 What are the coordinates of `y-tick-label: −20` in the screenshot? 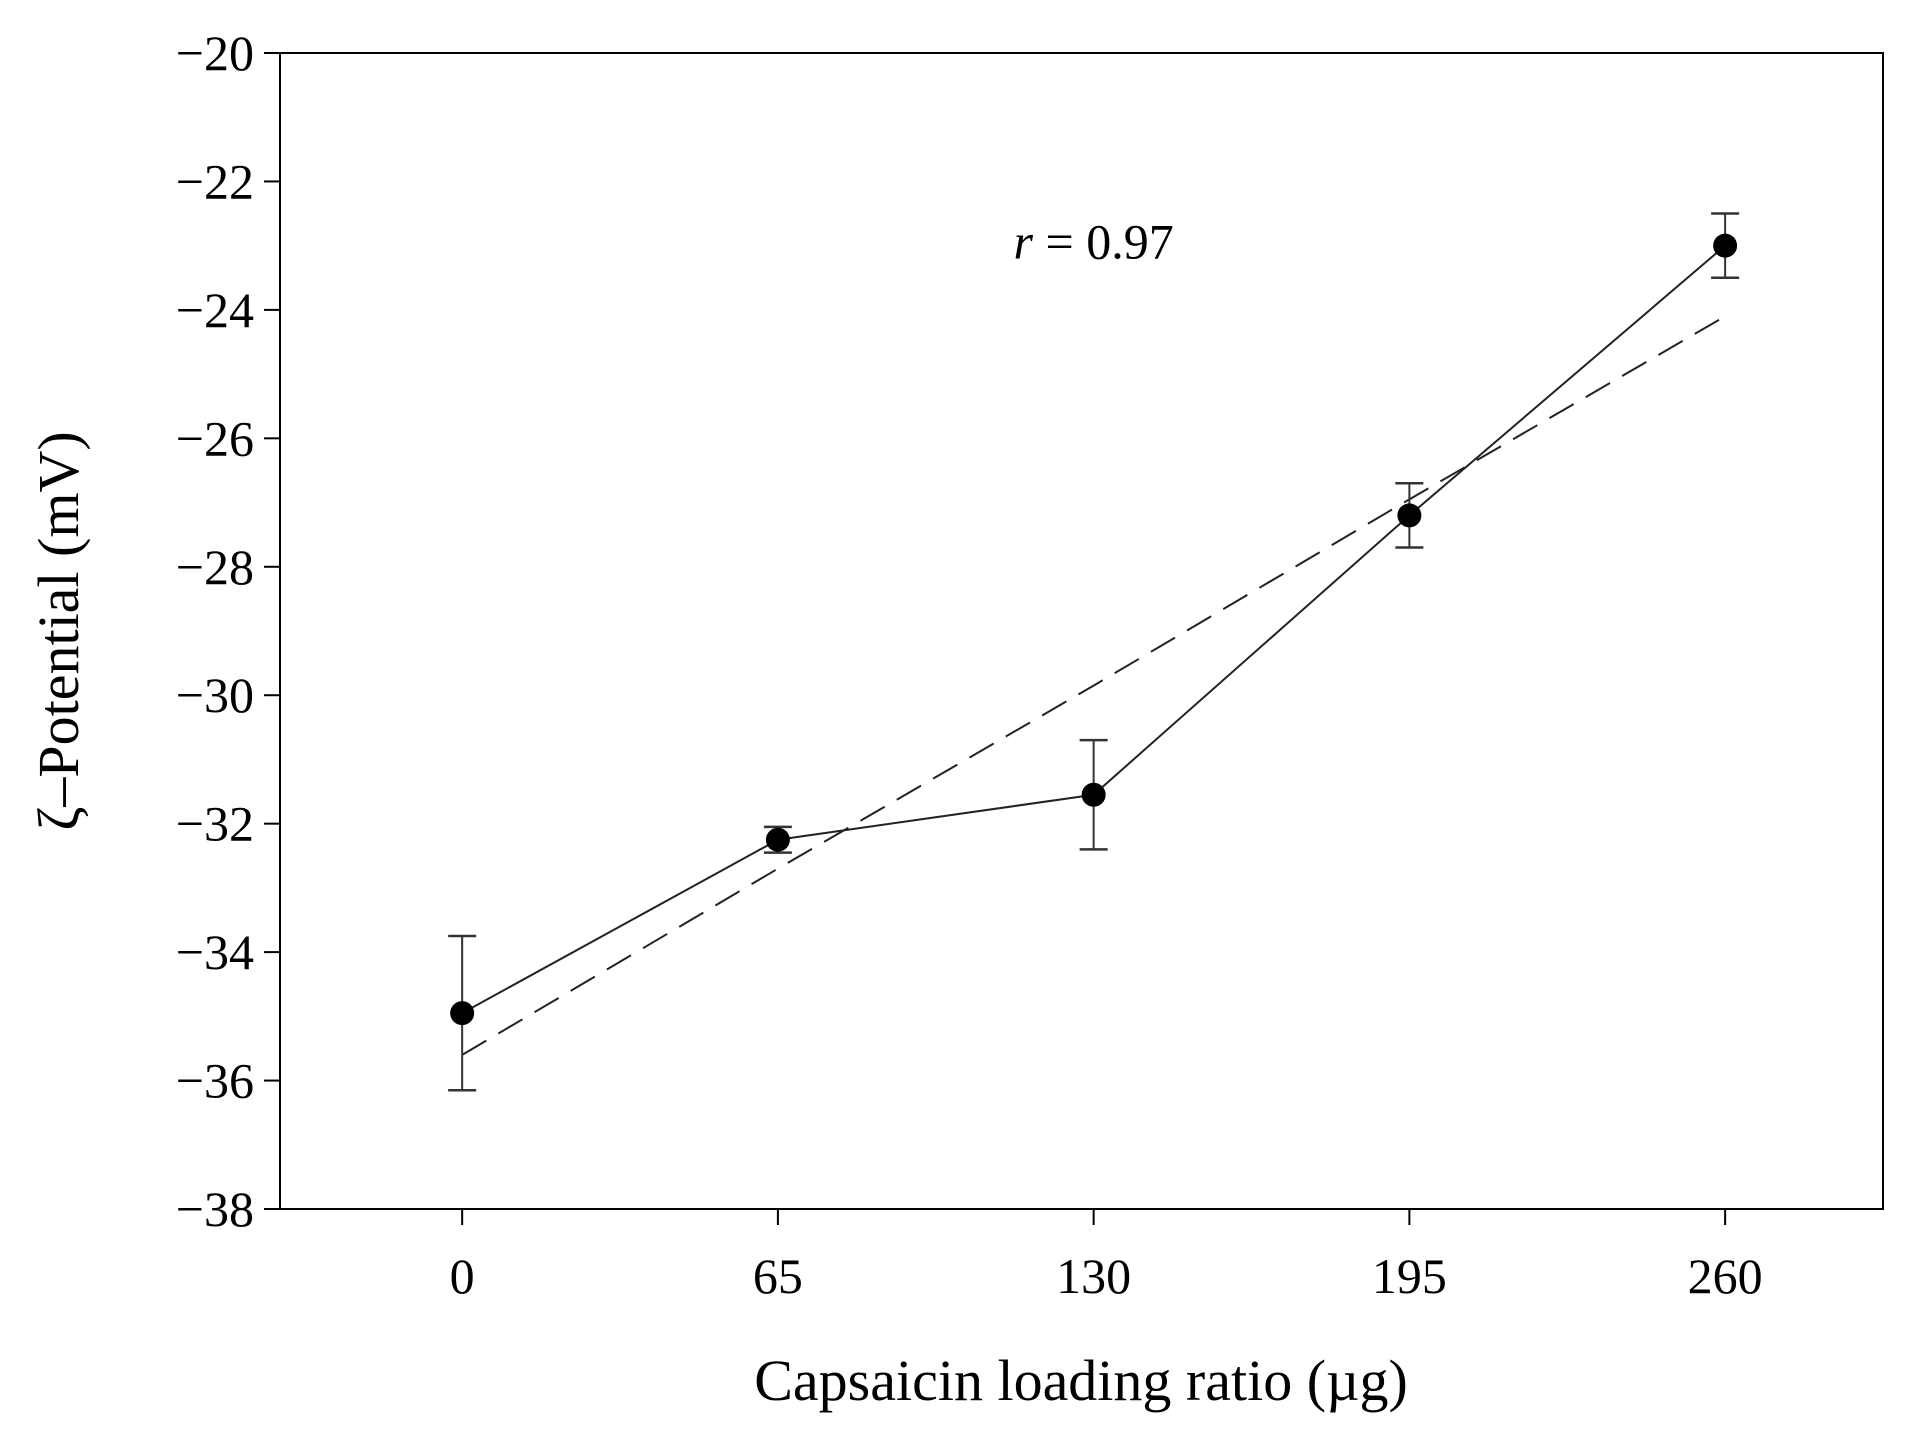 It's located at (215, 53).